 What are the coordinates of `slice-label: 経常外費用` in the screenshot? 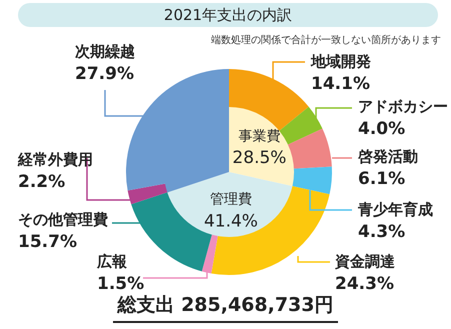 It's located at (55, 159).